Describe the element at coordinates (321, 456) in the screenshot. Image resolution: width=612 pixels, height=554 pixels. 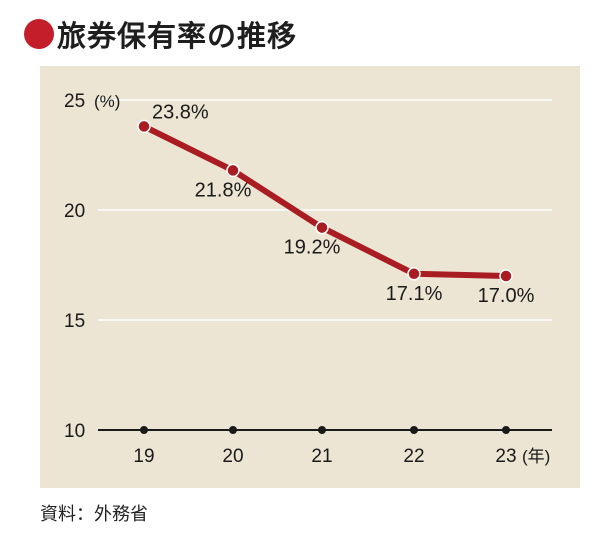
I see `x-tick-label: 21` at that location.